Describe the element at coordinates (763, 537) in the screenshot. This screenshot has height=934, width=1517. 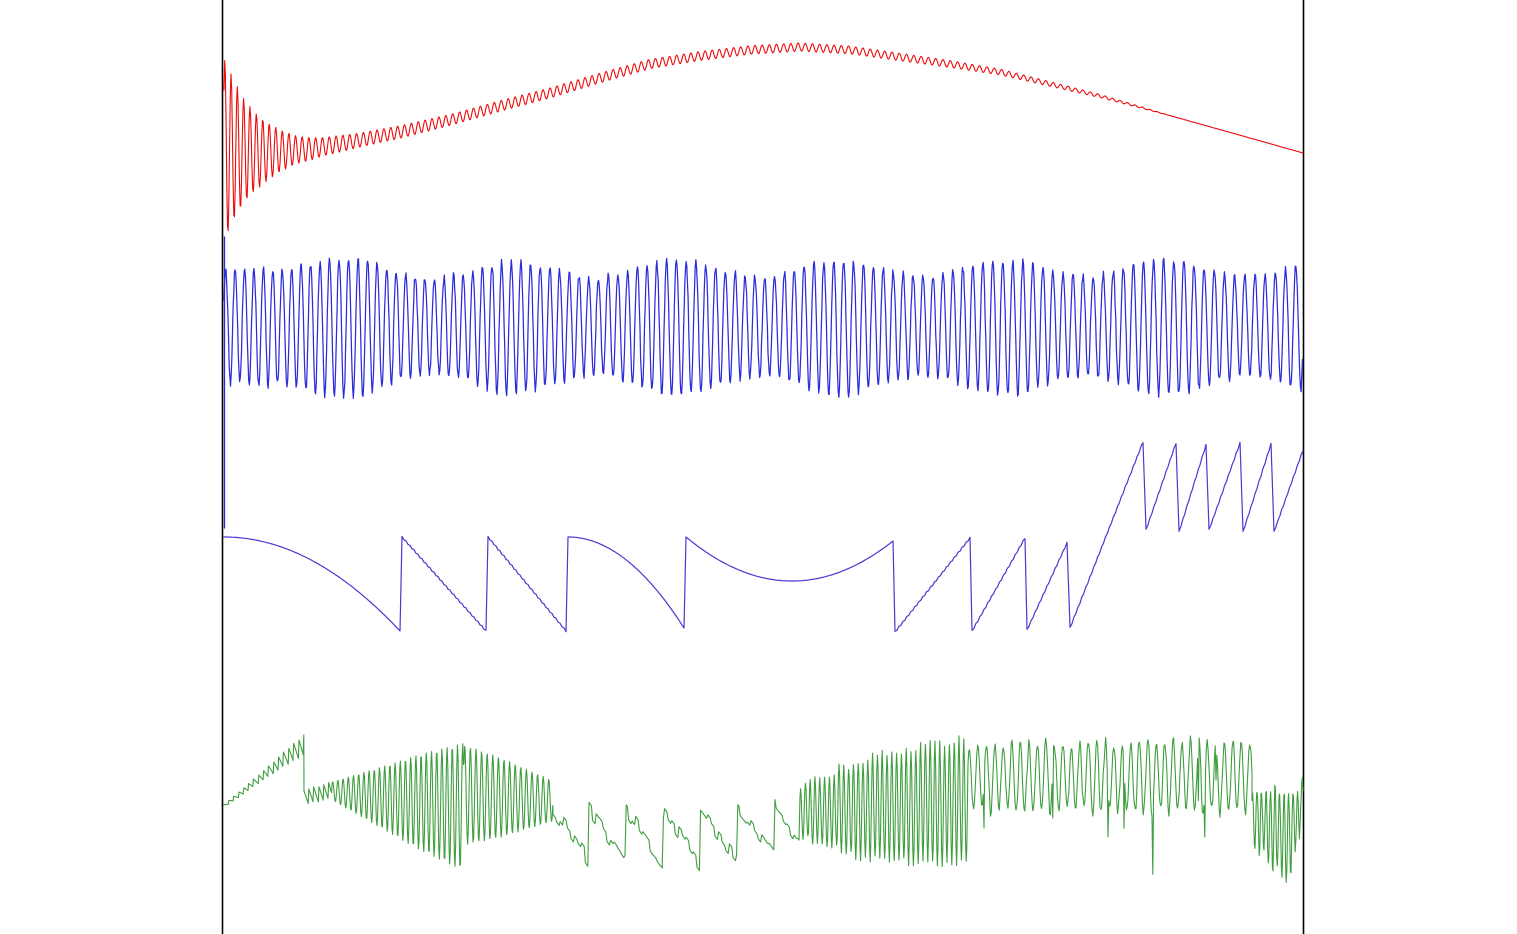
I see `violet-sawtooth-waveform` at that location.